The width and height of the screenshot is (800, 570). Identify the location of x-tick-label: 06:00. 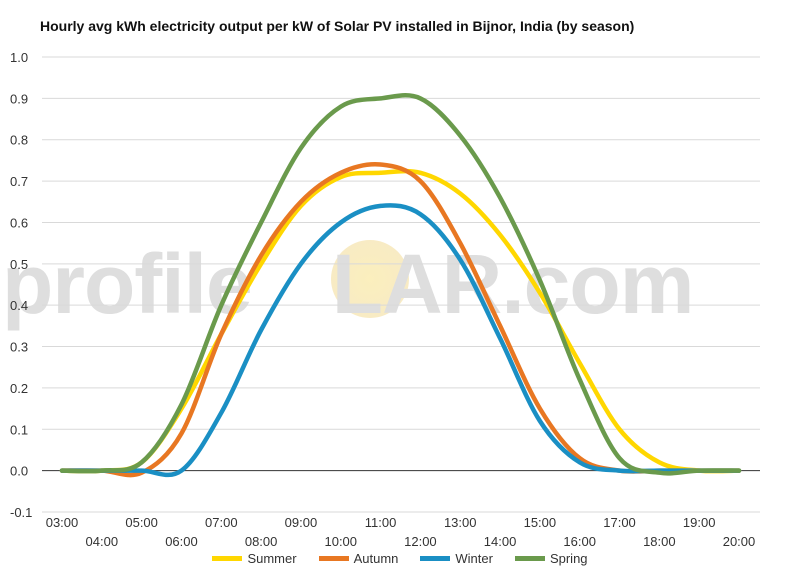
(181, 541).